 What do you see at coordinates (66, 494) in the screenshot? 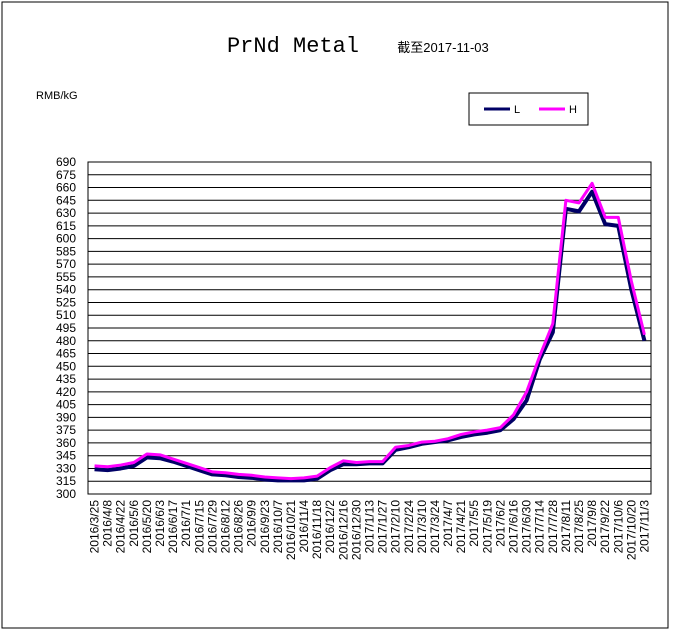
I see `y-tick-label: 300` at bounding box center [66, 494].